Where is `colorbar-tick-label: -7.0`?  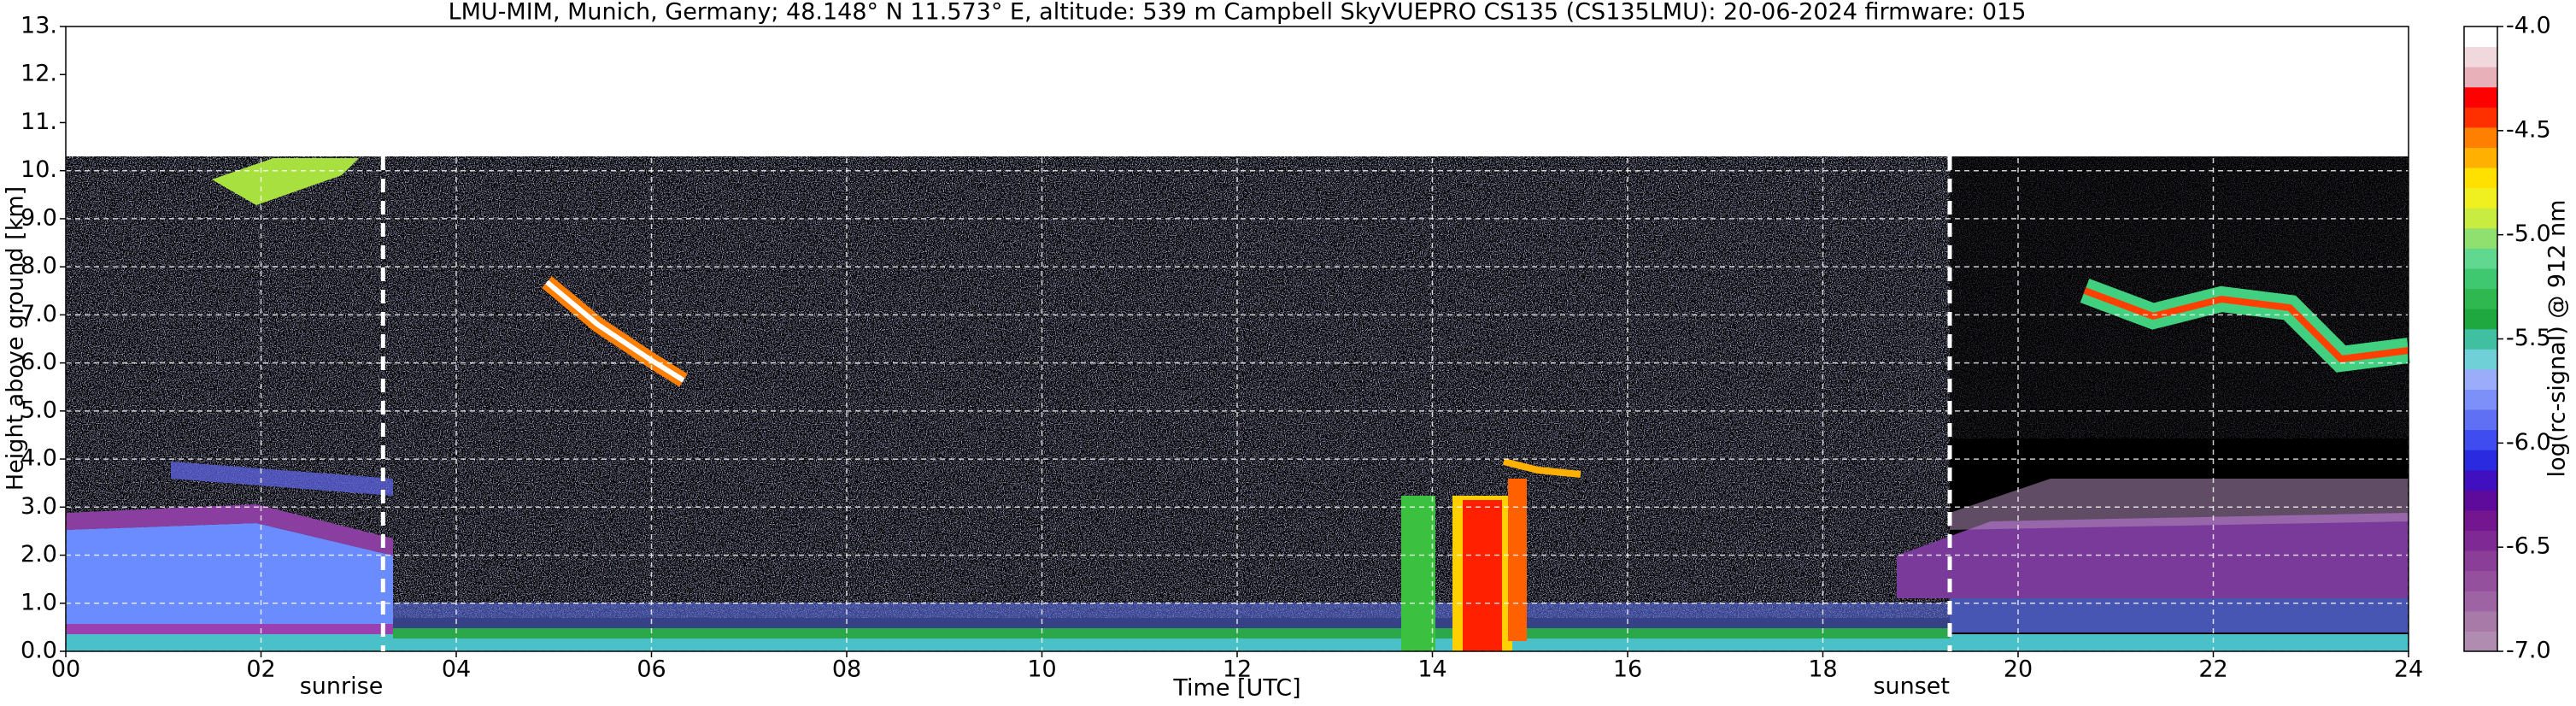 colorbar-tick-label: -7.0 is located at coordinates (2528, 651).